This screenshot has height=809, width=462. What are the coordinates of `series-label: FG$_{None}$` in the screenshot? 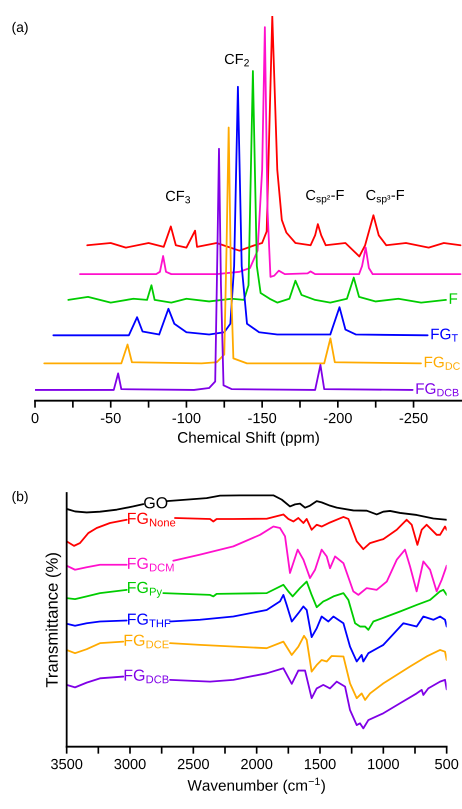 It's located at (152, 519).